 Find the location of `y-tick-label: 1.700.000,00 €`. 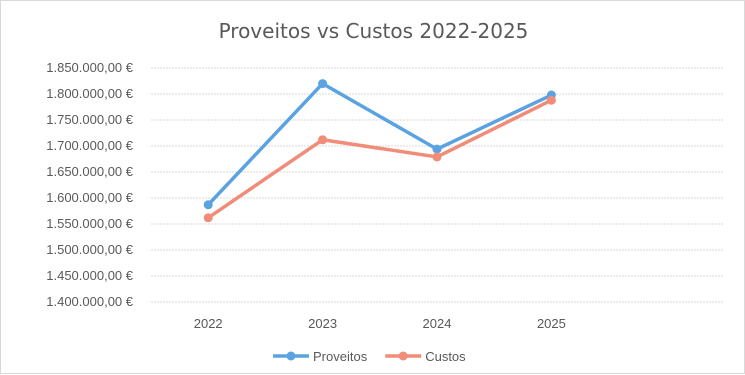

y-tick-label: 1.700.000,00 € is located at coordinates (90, 145).